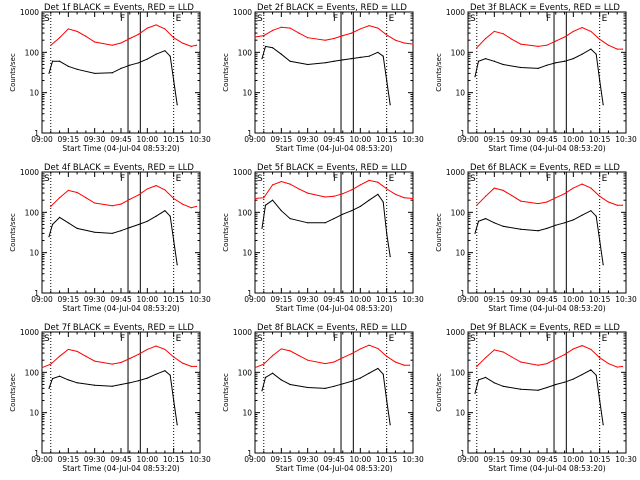 Image resolution: width=640 pixels, height=480 pixels. I want to click on panel-title: Det 4f BLACK = Events, RED = LLD, so click(119, 168).